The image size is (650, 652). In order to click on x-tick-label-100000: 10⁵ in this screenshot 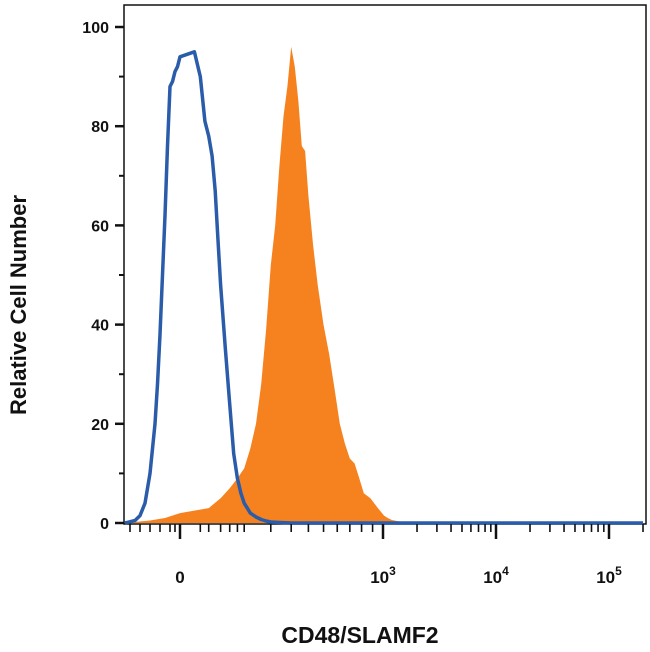, I will do `click(609, 575)`.